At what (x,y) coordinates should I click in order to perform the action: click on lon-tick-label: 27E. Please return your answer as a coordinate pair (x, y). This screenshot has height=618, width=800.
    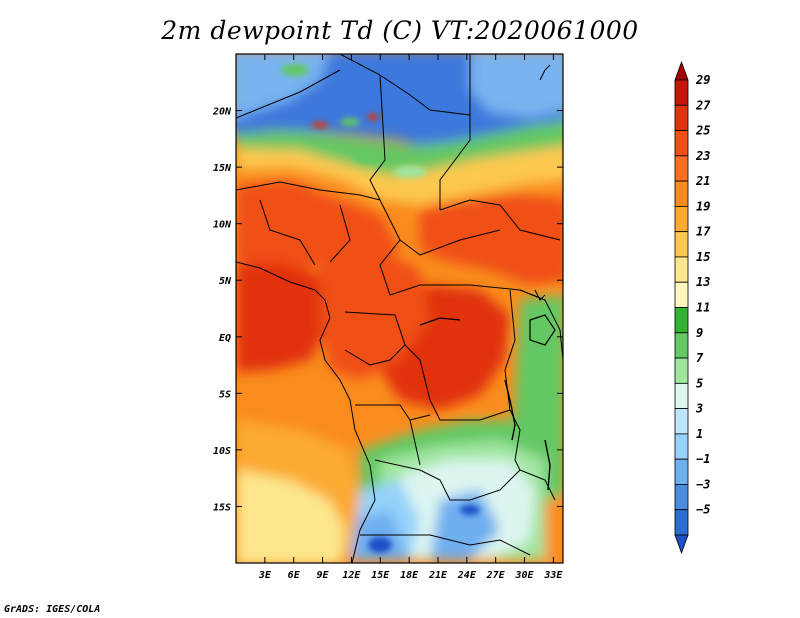
    Looking at the image, I should click on (496, 575).